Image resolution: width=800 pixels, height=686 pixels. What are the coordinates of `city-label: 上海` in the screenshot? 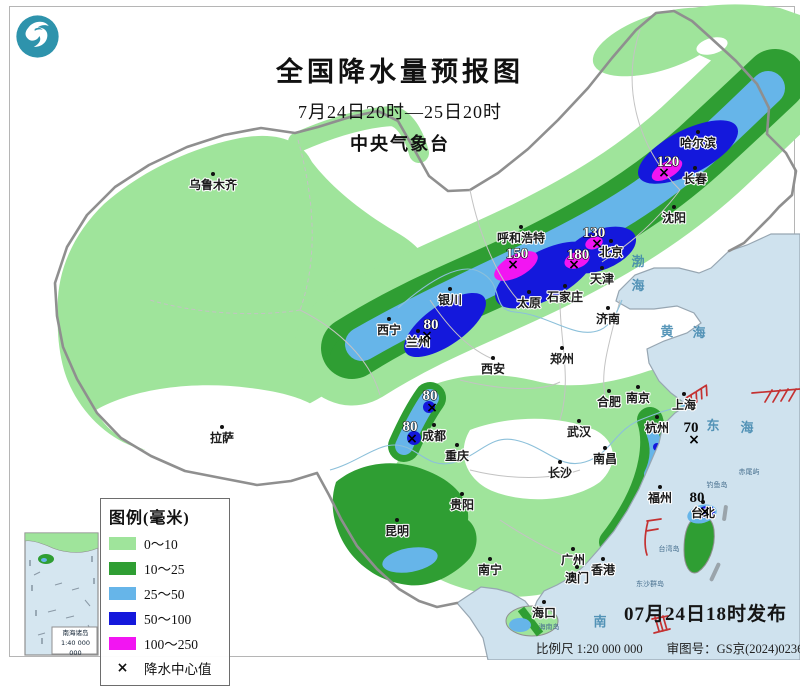 It's located at (684, 404).